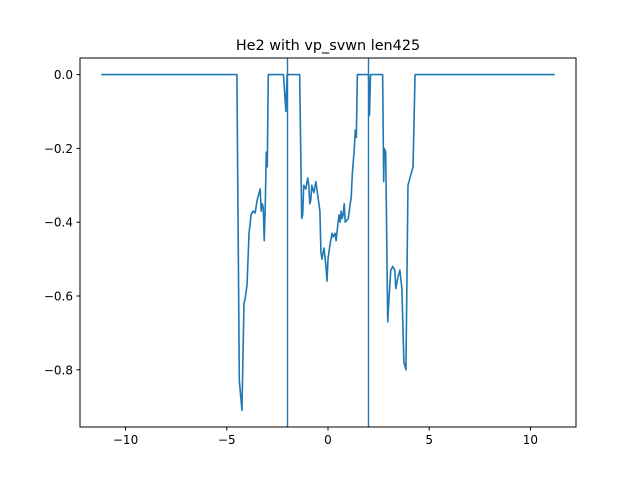 The image size is (640, 480). Describe the element at coordinates (328, 440) in the screenshot. I see `x-tick-label: 0` at that location.